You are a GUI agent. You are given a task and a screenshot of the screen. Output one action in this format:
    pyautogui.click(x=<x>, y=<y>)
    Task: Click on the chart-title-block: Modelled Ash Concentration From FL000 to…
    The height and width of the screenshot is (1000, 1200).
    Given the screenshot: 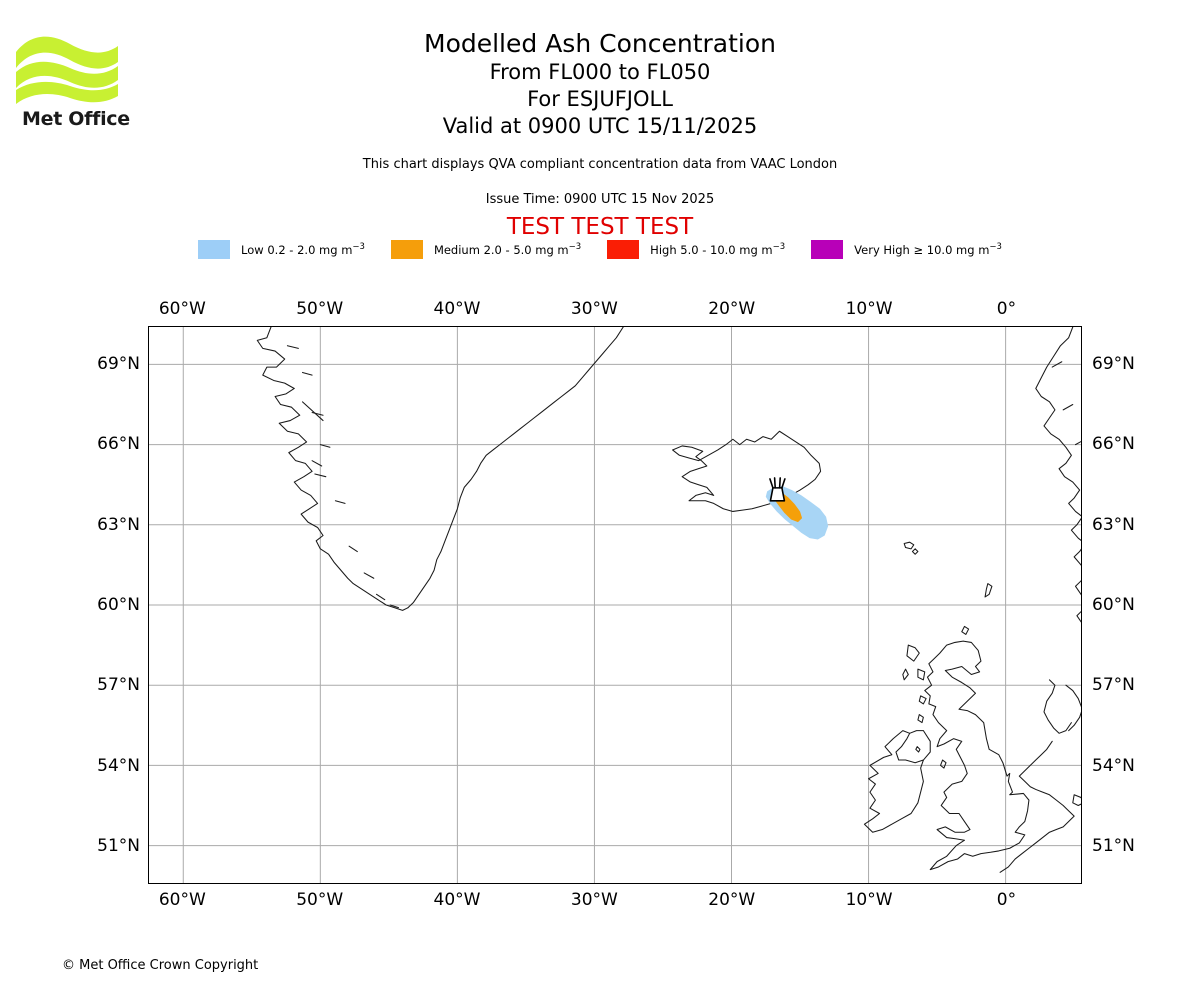 What is the action you would take?
    pyautogui.click(x=600, y=84)
    